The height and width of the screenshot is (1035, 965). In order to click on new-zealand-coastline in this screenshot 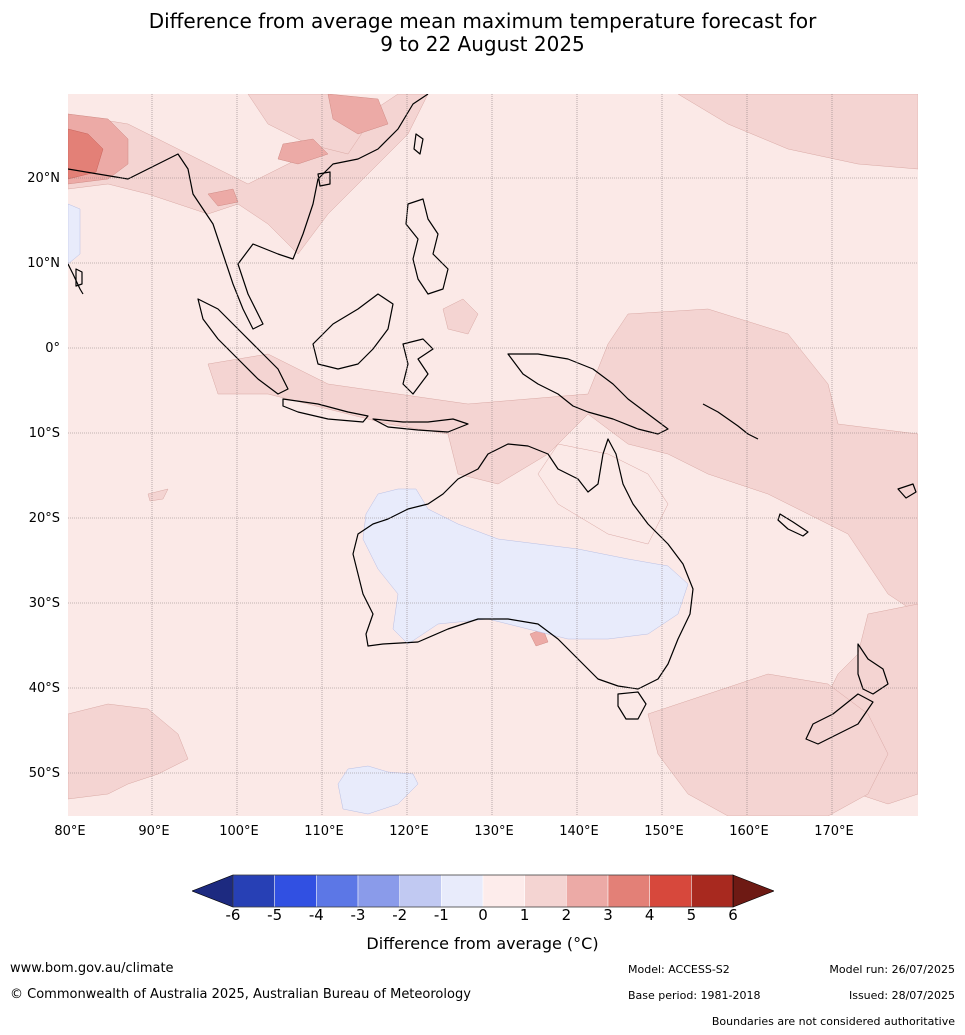, I will do `click(873, 669)`.